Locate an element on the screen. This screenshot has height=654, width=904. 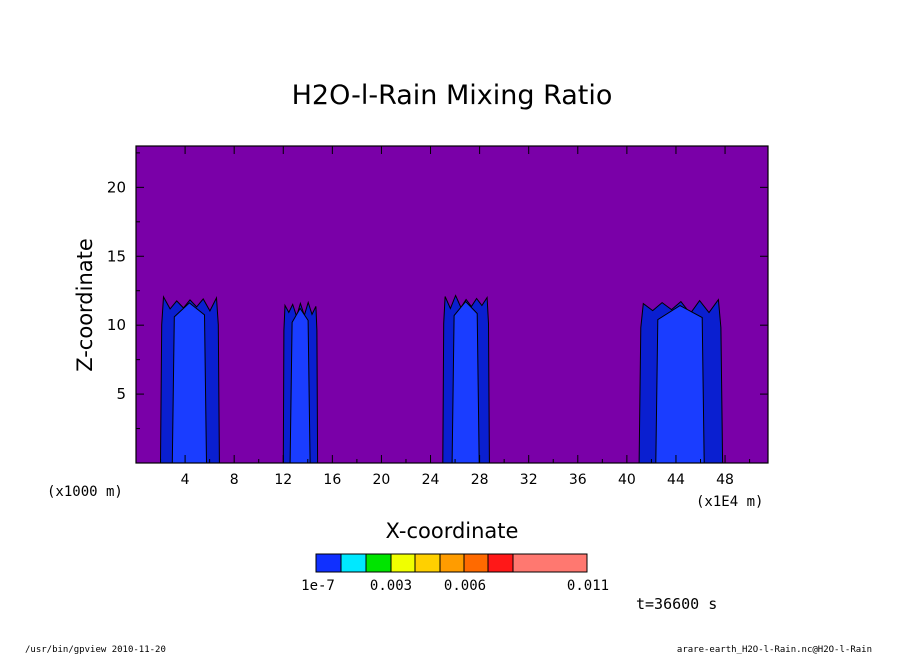
footer-left: /usr/bin/gpview 2010-11-20 is located at coordinates (95, 649).